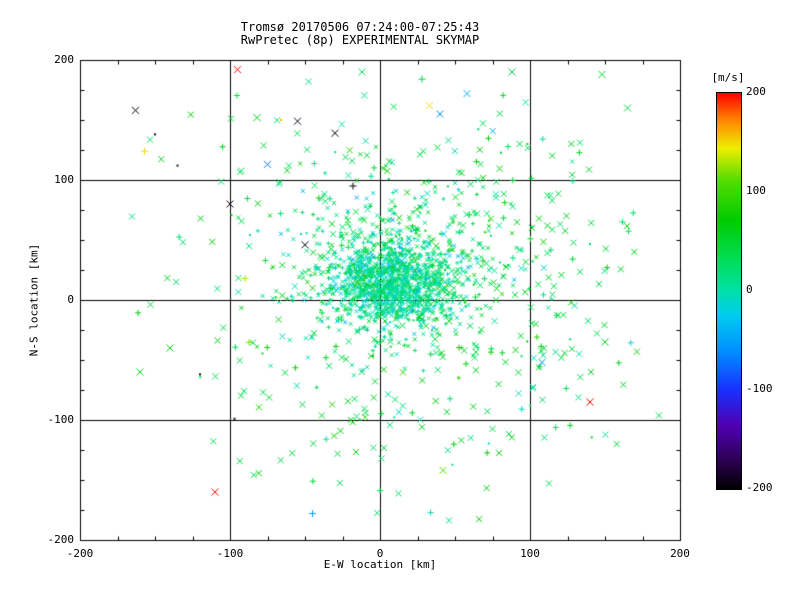 This screenshot has height=600, width=800. Describe the element at coordinates (749, 289) in the screenshot. I see `colorbar-tick-label: 0` at that location.